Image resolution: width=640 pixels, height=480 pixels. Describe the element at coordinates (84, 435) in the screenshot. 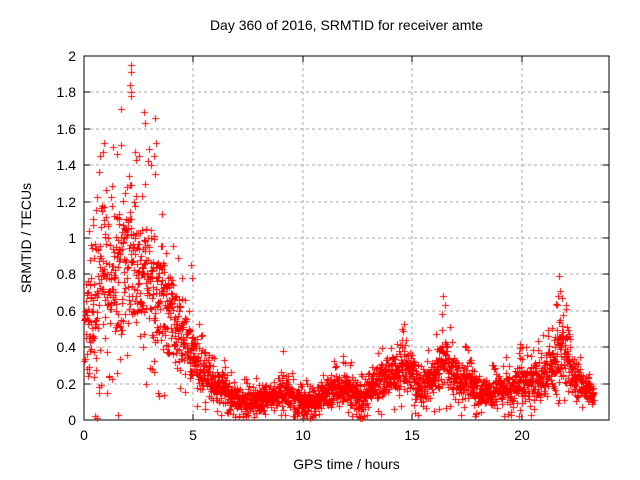

I see `x-tick-label: 0` at that location.